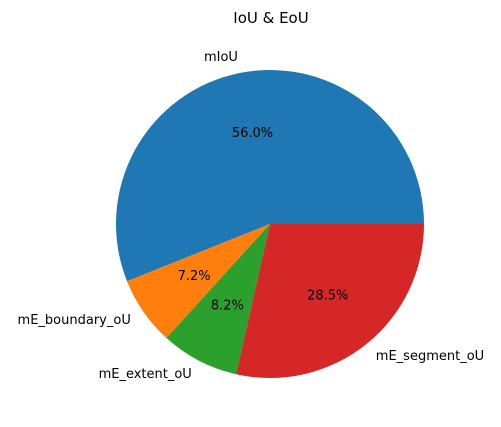 Image resolution: width=501 pixels, height=427 pixels. What do you see at coordinates (74, 320) in the screenshot?
I see `slice-label-me-boundary-ou: mE_boundary_oU` at bounding box center [74, 320].